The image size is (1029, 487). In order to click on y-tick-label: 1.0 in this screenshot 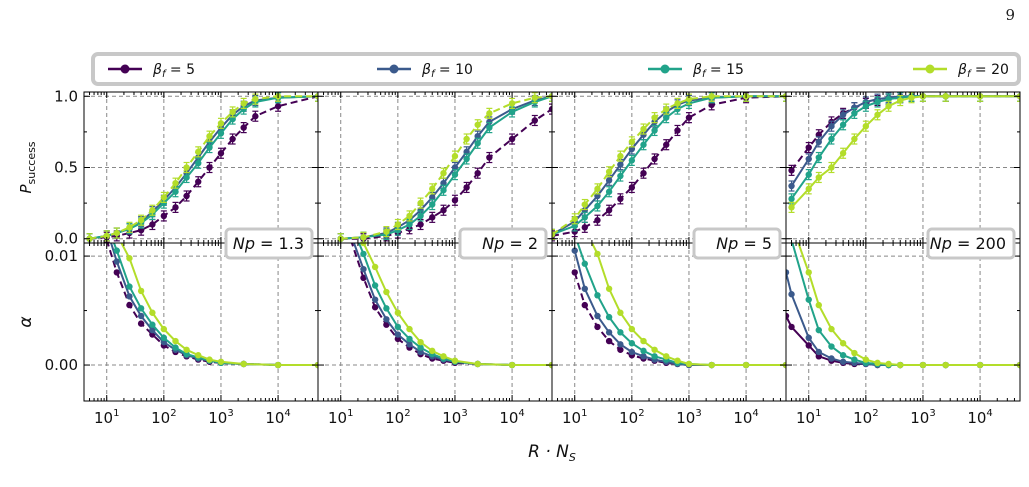, I will do `click(66, 96)`.